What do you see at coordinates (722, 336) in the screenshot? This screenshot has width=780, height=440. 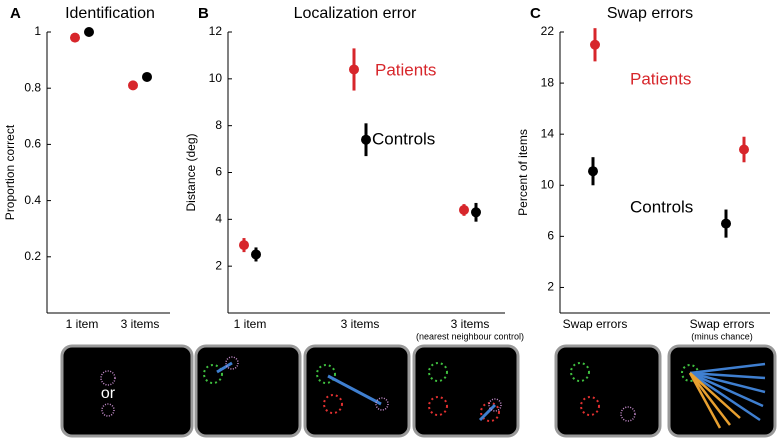 I see `x-tick-note: (minus chance)` at bounding box center [722, 336].